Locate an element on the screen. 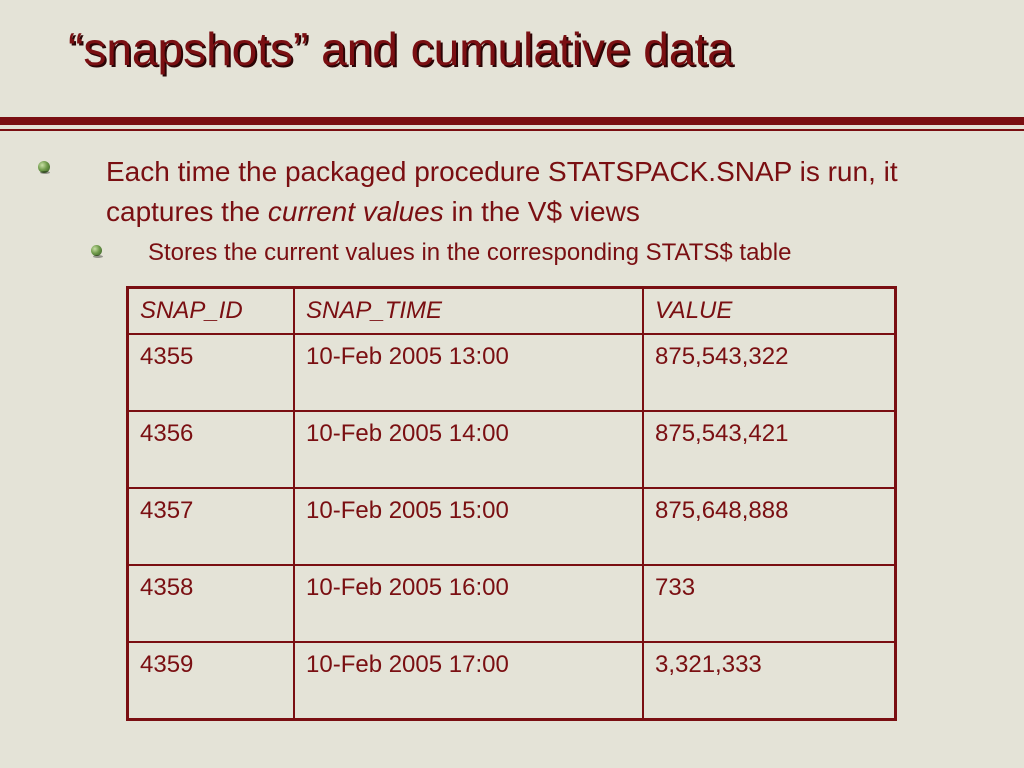  sub-bullet-icon is located at coordinates (97, 251).